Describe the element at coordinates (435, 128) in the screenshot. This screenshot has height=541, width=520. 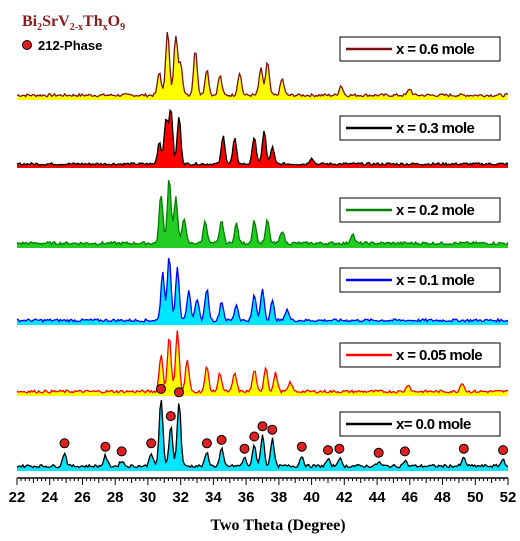
I see `legend-label-1: x = 0.3 mole` at that location.